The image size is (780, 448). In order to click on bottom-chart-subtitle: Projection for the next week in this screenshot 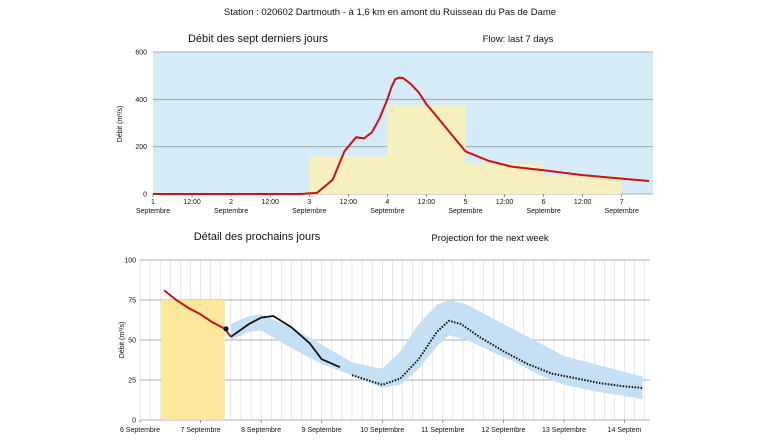, I will do `click(489, 238)`.